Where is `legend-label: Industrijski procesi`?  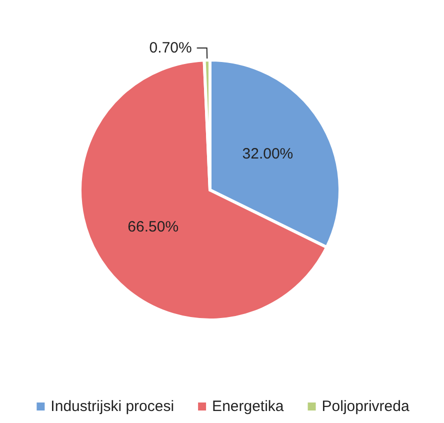
legend-label: Industrijski procesi is located at coordinates (112, 406).